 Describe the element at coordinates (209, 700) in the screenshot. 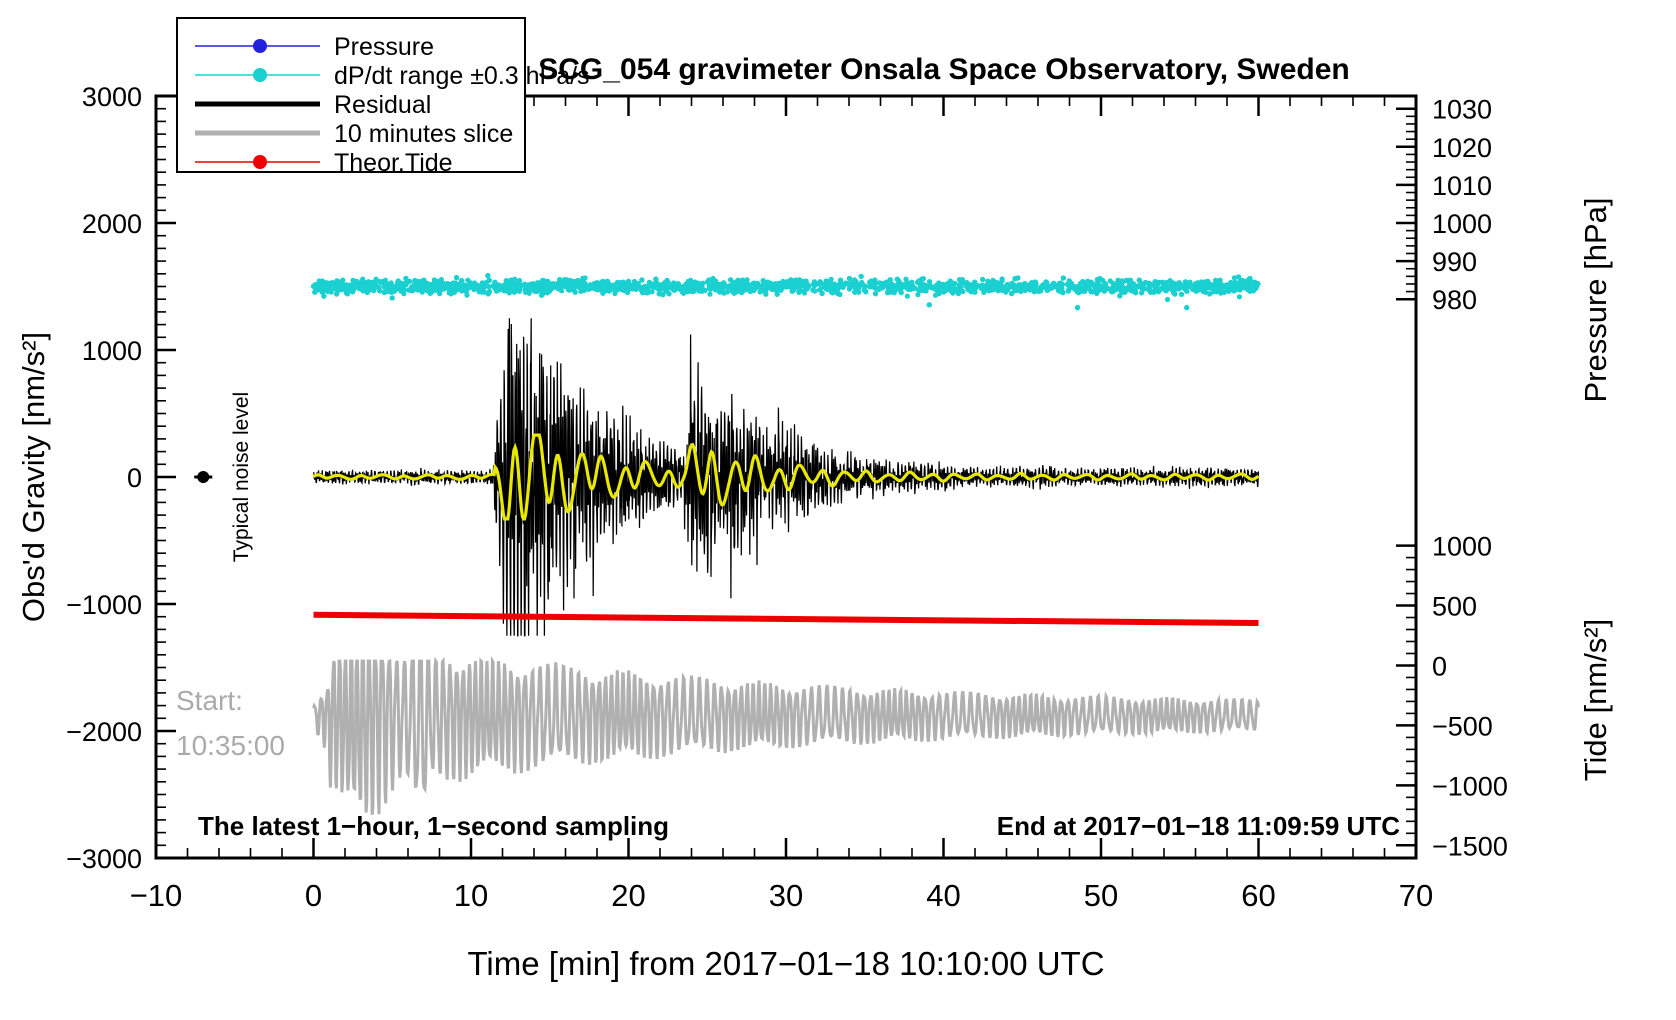

I see `start-label: Start:` at that location.